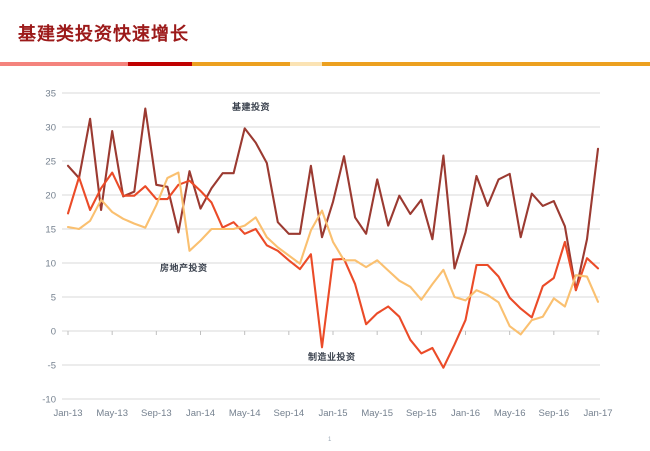  I want to click on x-axis-tick-label: May-14, so click(245, 413).